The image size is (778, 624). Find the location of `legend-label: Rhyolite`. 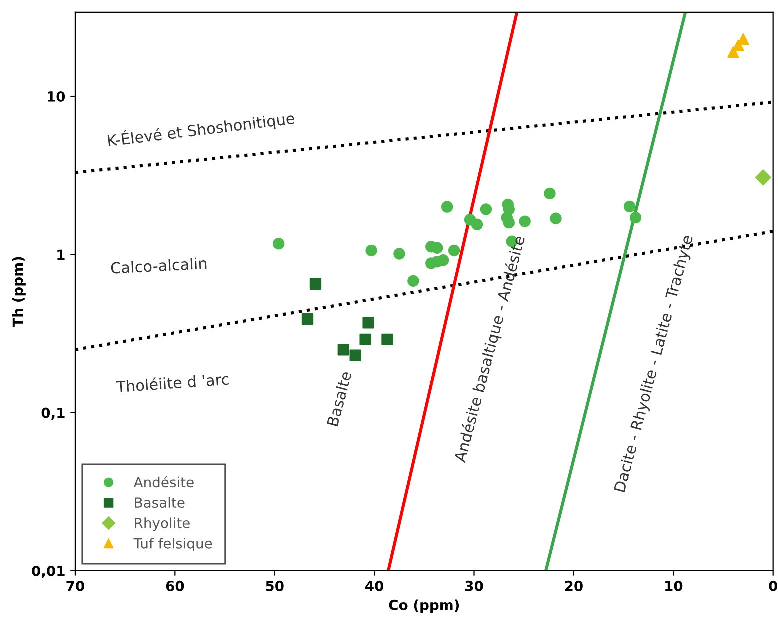

legend-label: Rhyolite is located at coordinates (162, 525).